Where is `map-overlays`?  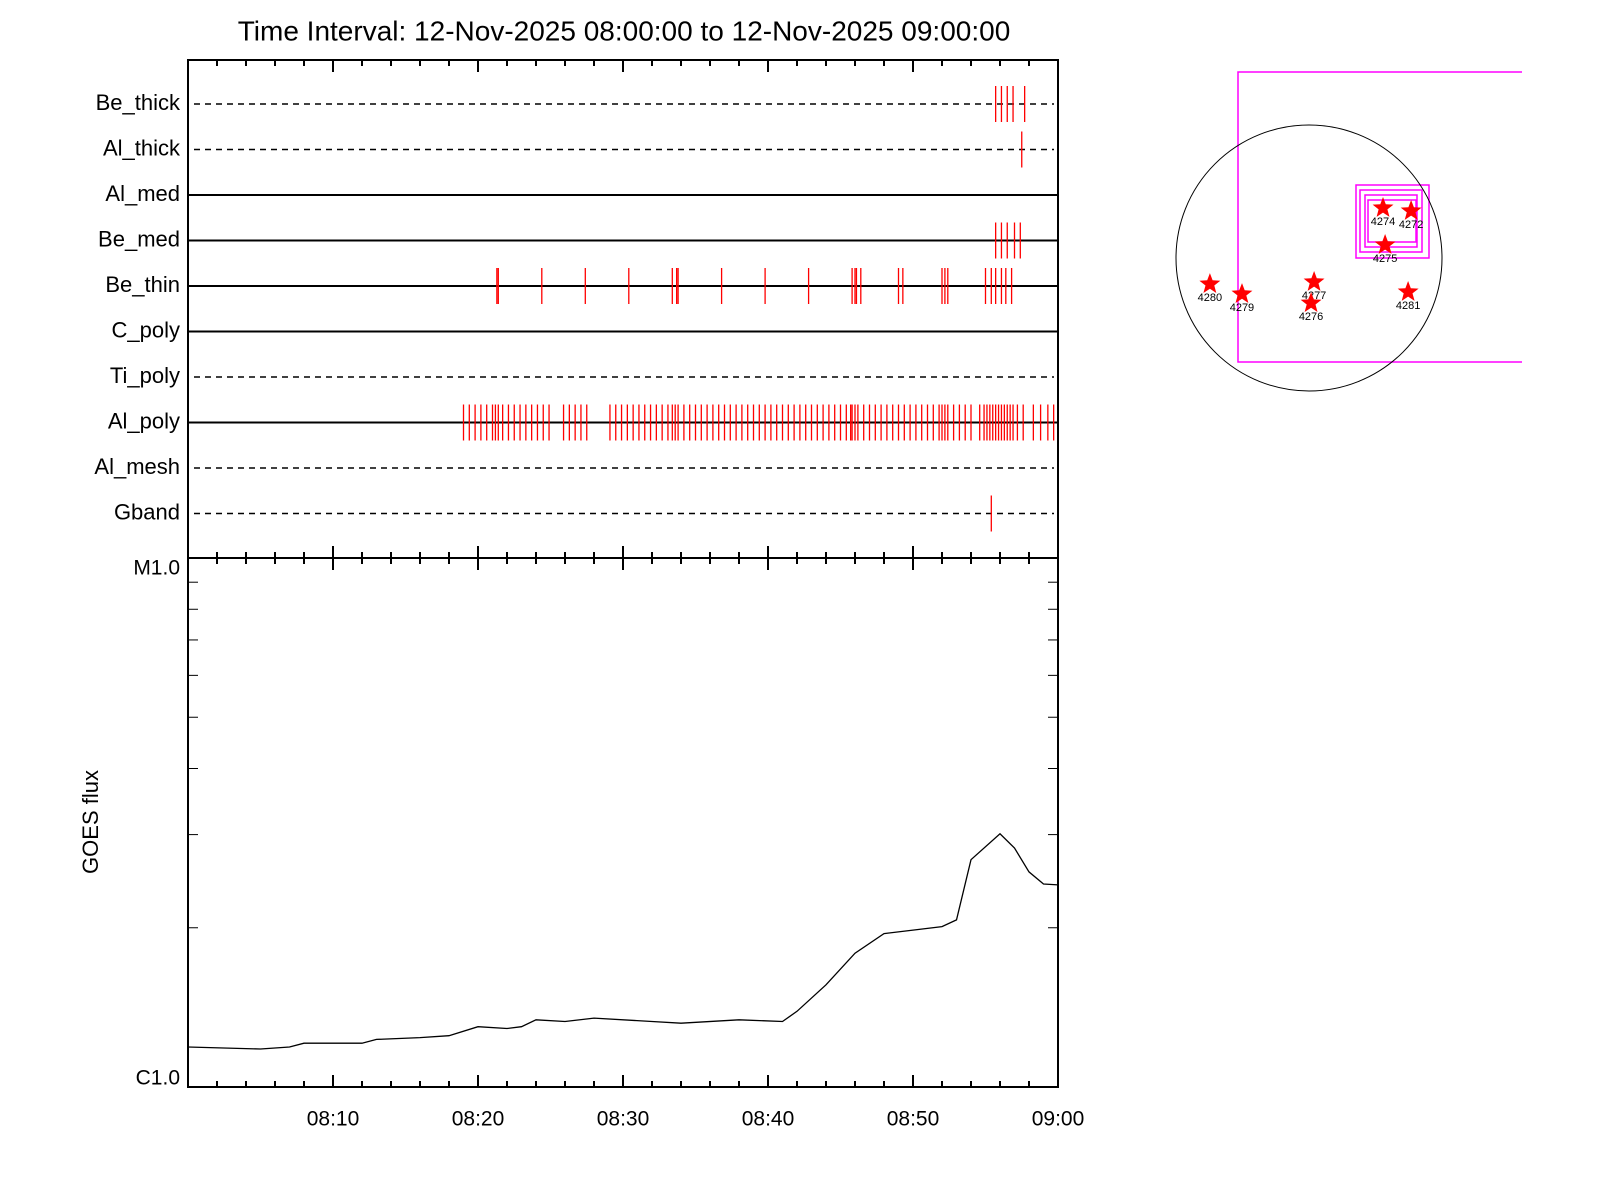
map-overlays is located at coordinates (1379, 217).